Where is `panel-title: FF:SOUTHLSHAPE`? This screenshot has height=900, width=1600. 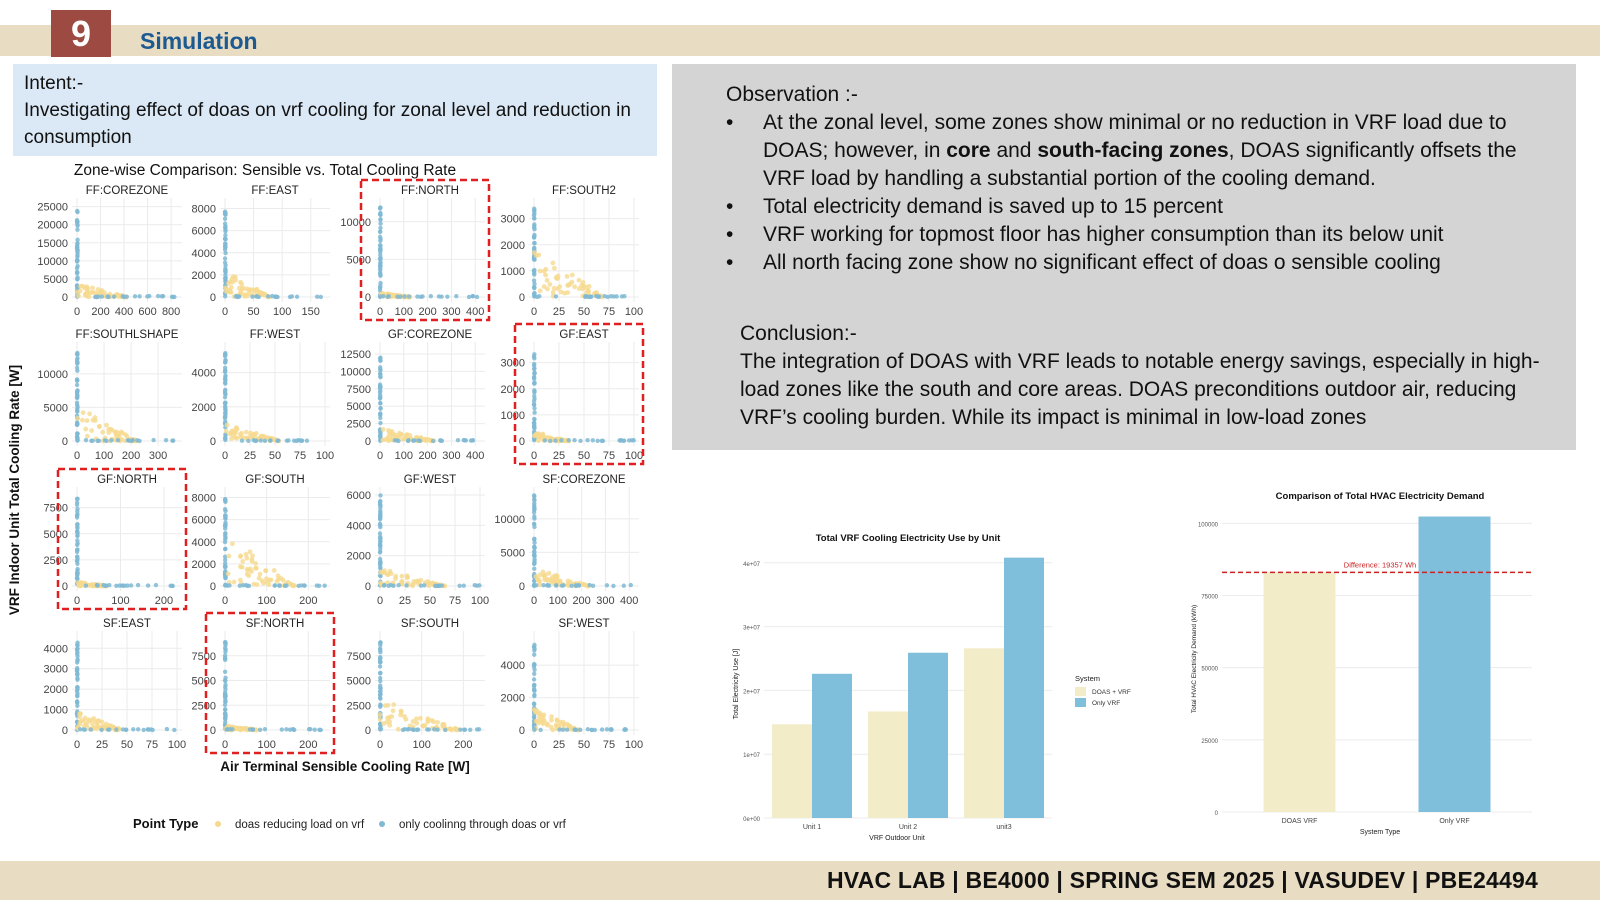 panel-title: FF:SOUTHLSHAPE is located at coordinates (127, 335).